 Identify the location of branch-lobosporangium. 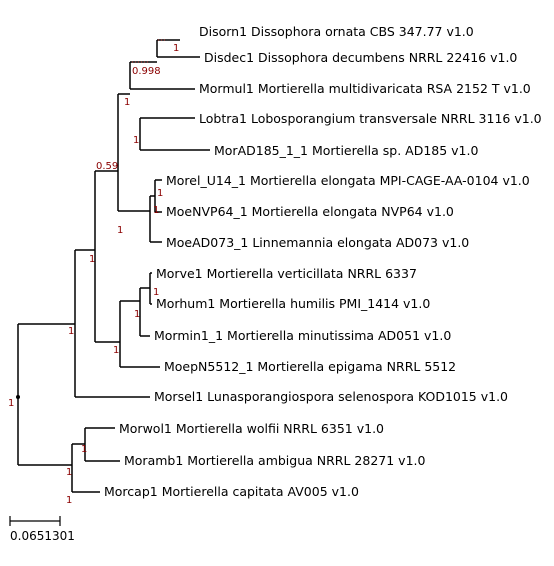
(174, 134).